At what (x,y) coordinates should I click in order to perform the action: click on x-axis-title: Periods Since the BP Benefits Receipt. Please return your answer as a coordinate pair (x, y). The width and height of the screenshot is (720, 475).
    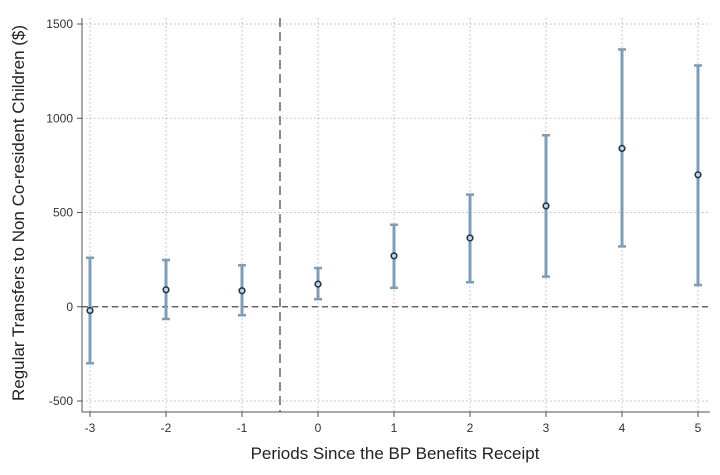
    Looking at the image, I should click on (395, 453).